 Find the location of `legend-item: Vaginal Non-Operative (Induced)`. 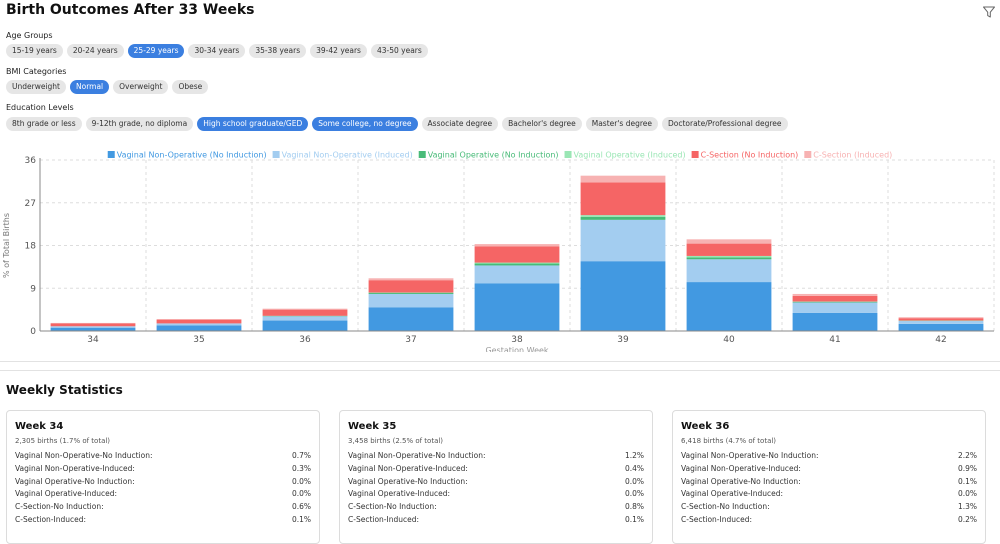

legend-item: Vaginal Non-Operative (Induced) is located at coordinates (343, 155).